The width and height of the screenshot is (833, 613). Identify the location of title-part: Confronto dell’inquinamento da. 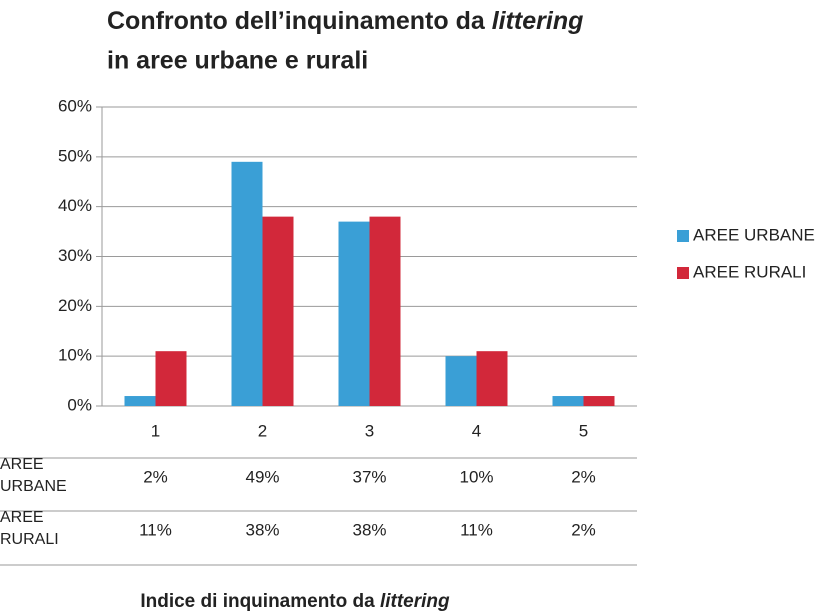
(299, 21).